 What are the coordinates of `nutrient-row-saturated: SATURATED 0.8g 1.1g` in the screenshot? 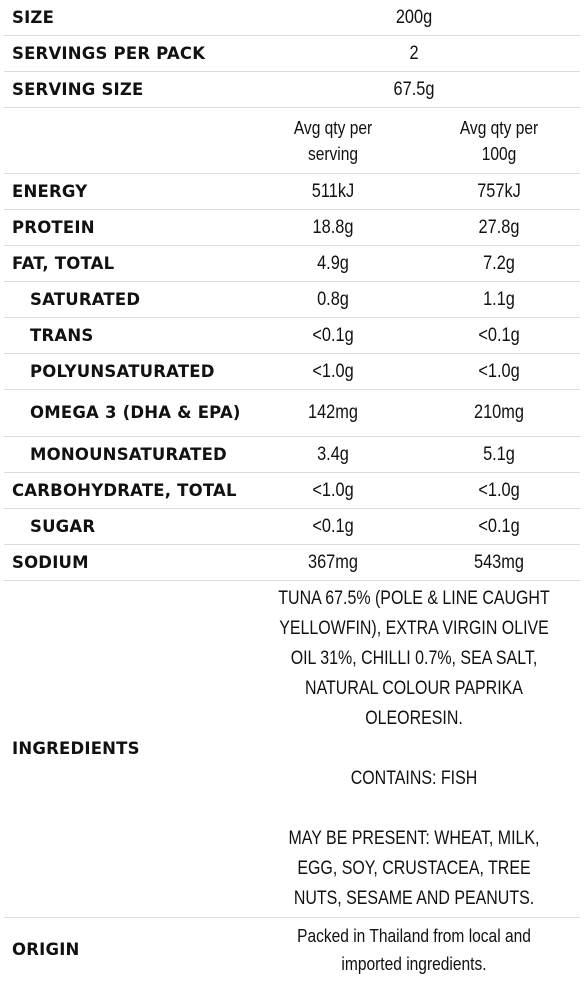 It's located at (292, 300).